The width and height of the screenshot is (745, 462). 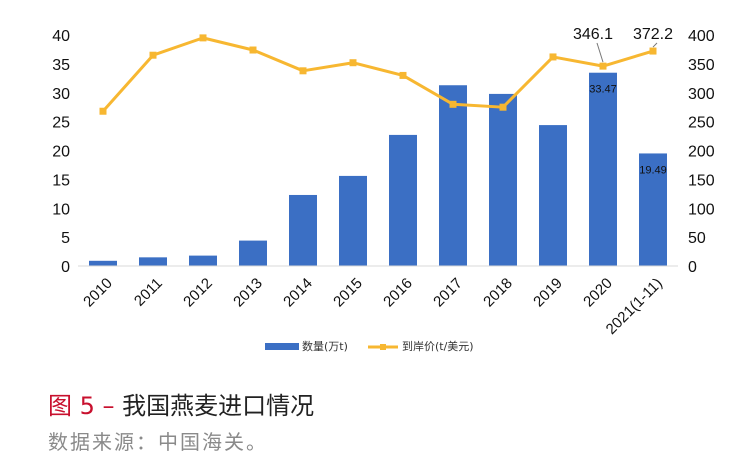 What do you see at coordinates (598, 293) in the screenshot?
I see `x-tick-label: 2020` at bounding box center [598, 293].